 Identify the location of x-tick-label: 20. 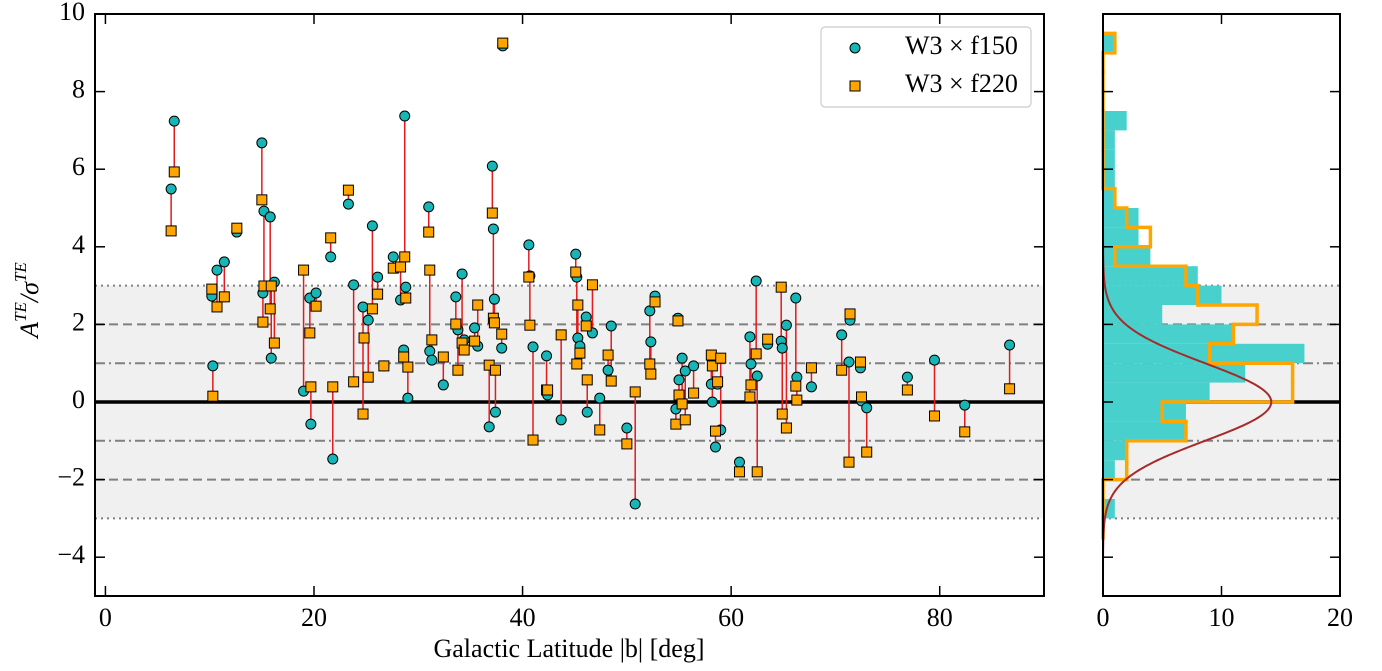
(1340, 617).